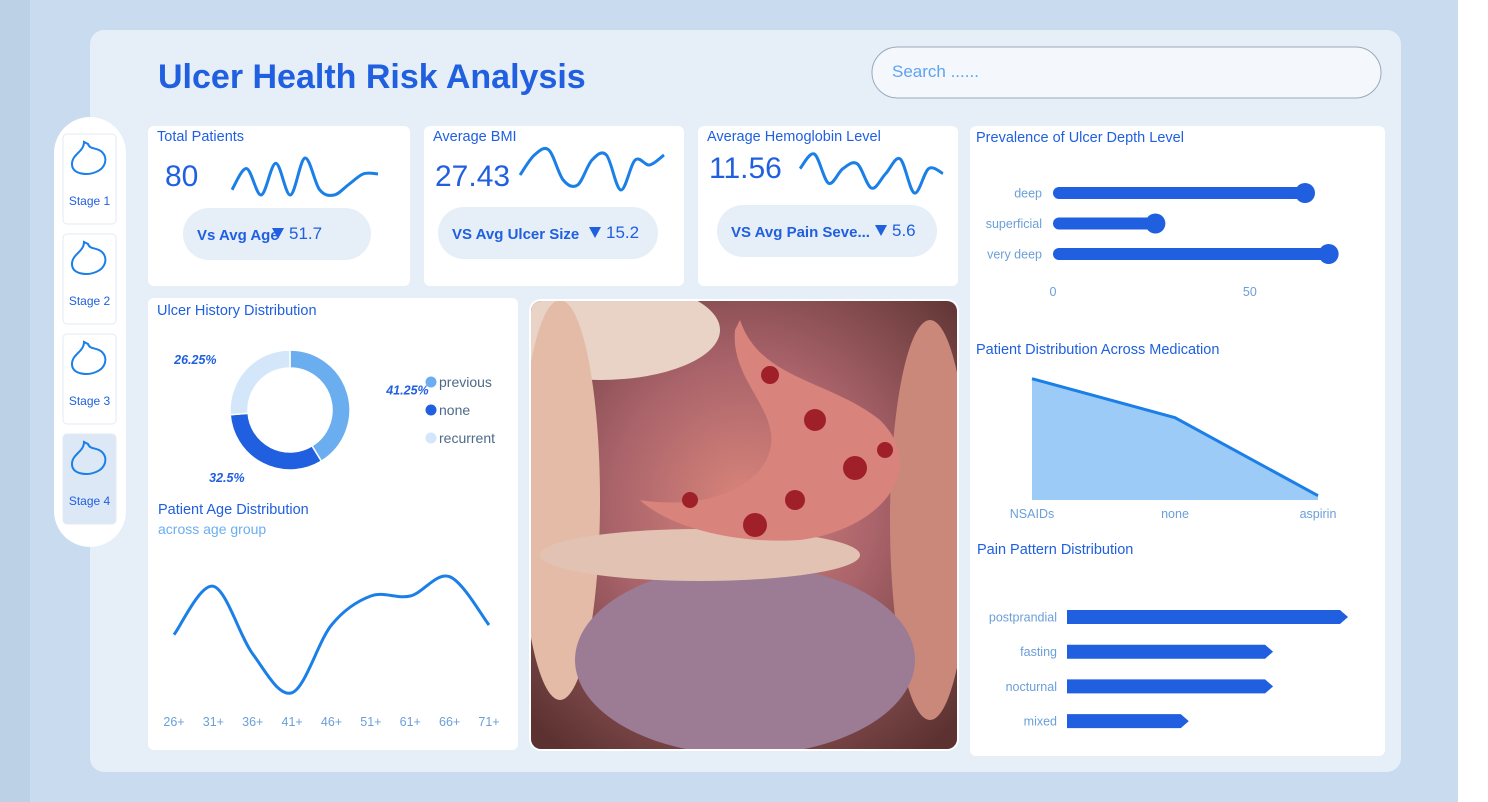 The width and height of the screenshot is (1488, 802). Describe the element at coordinates (331, 634) in the screenshot. I see `line` at that location.